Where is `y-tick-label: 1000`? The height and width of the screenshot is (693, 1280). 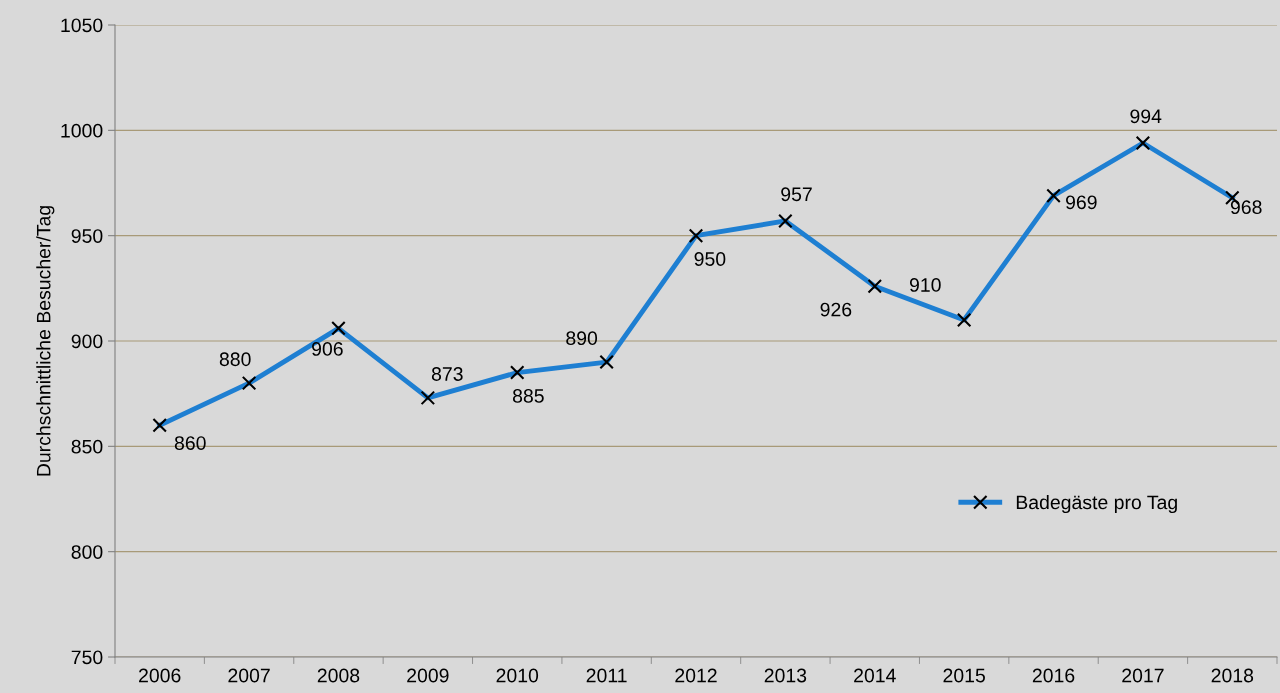
y-tick-label: 1000 is located at coordinates (82, 130).